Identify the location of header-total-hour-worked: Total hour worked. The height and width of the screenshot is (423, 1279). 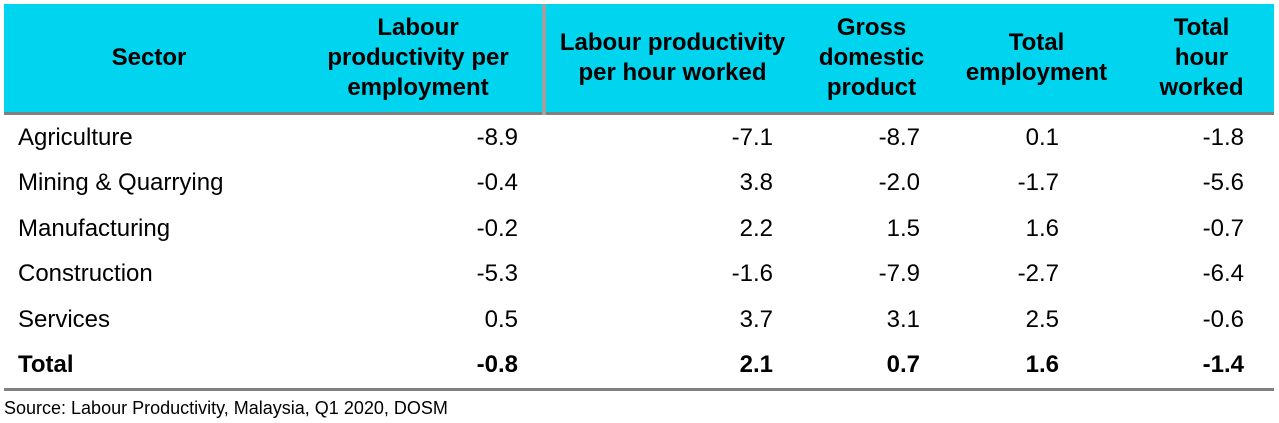
(1201, 59).